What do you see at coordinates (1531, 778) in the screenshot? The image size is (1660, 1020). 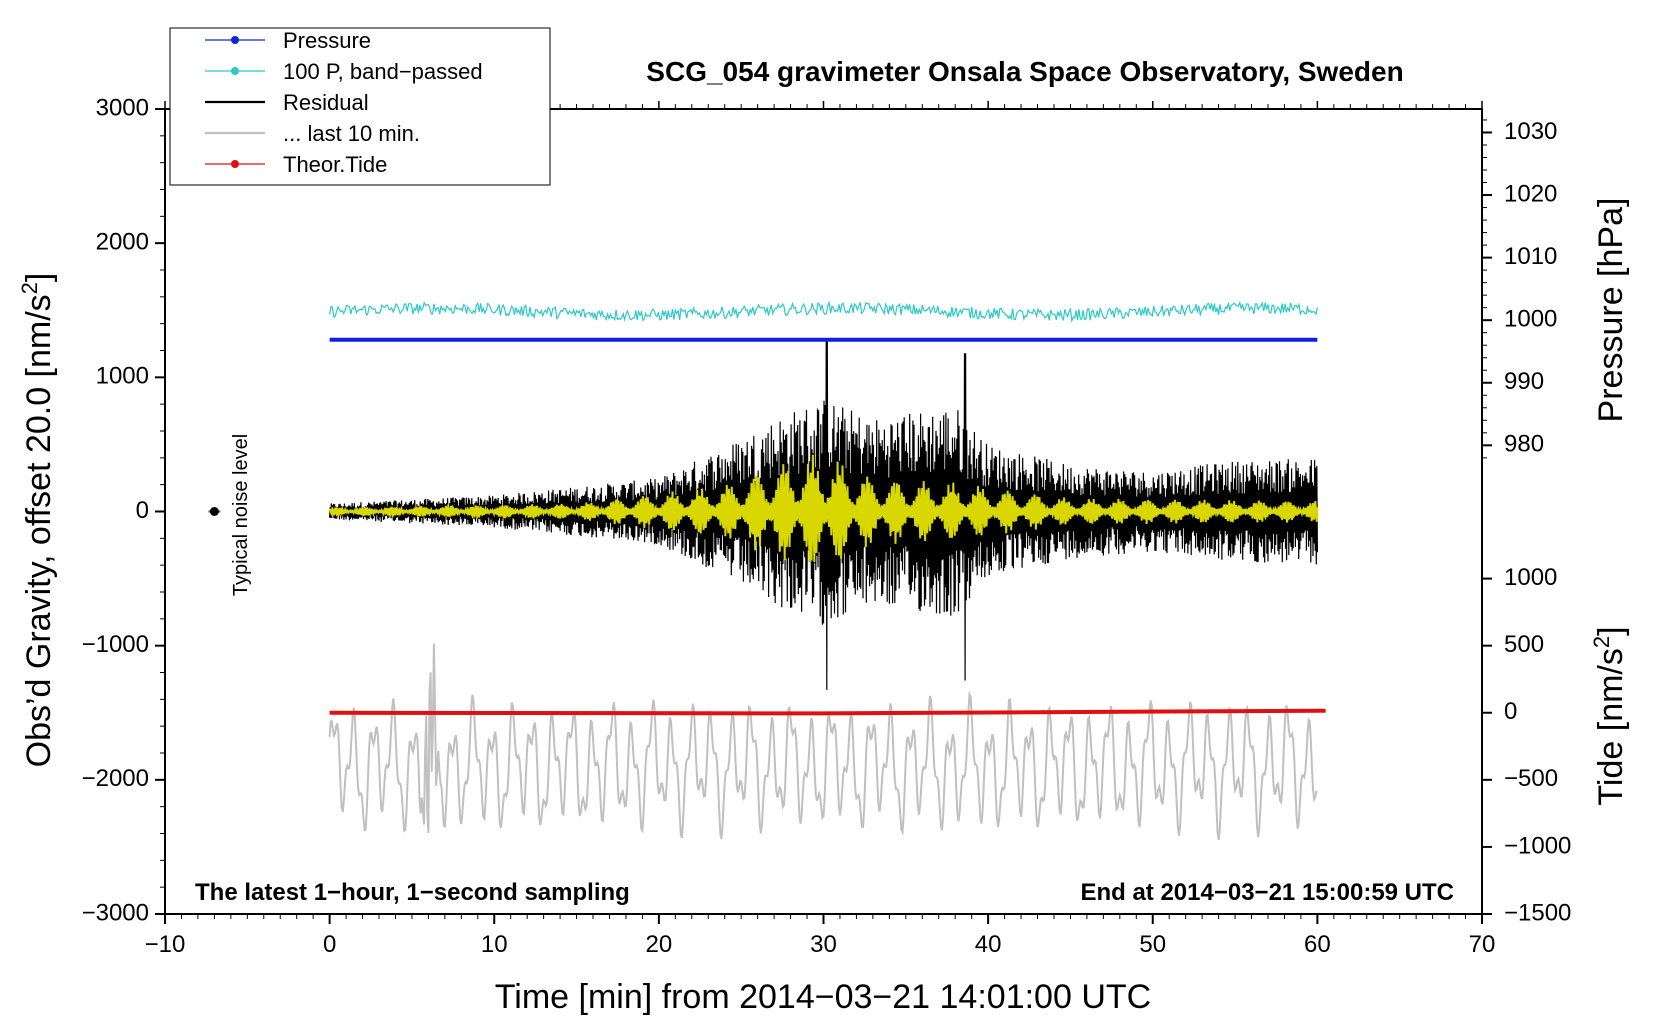 I see `tide-tick-label: −500` at bounding box center [1531, 778].